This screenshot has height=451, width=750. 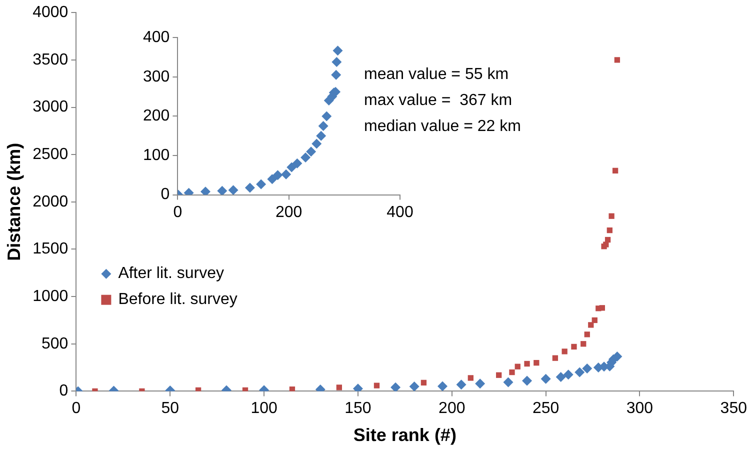 What do you see at coordinates (50, 107) in the screenshot?
I see `y-tick-label: 3000` at bounding box center [50, 107].